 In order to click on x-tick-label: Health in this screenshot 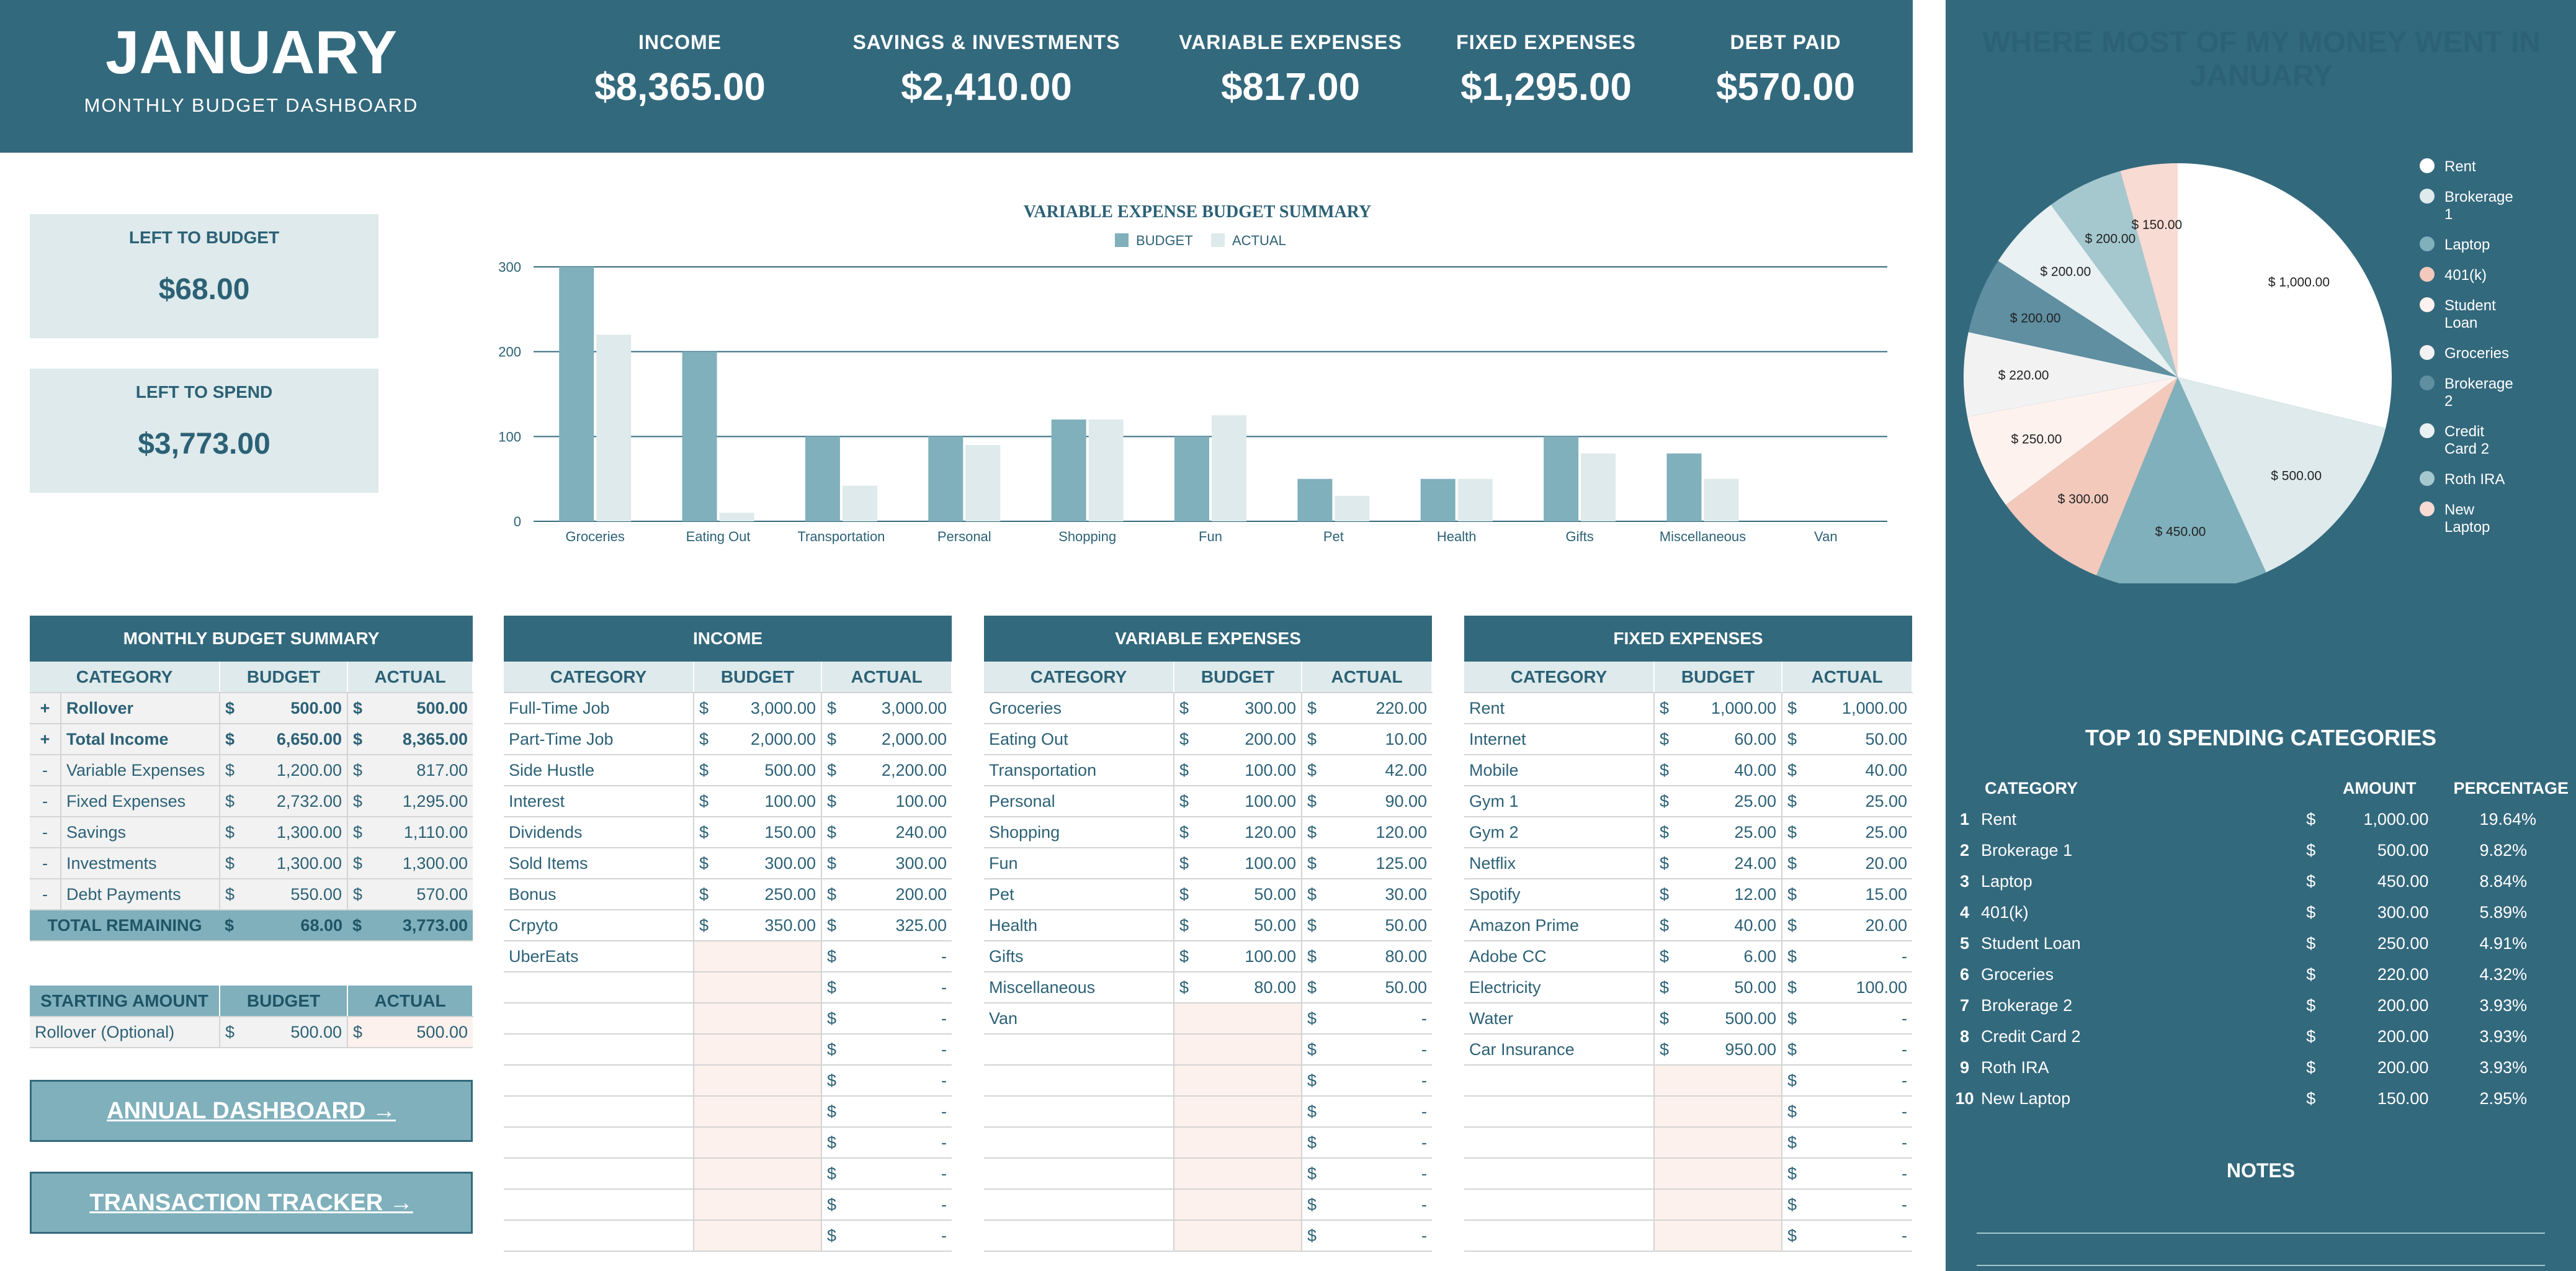, I will do `click(1457, 536)`.